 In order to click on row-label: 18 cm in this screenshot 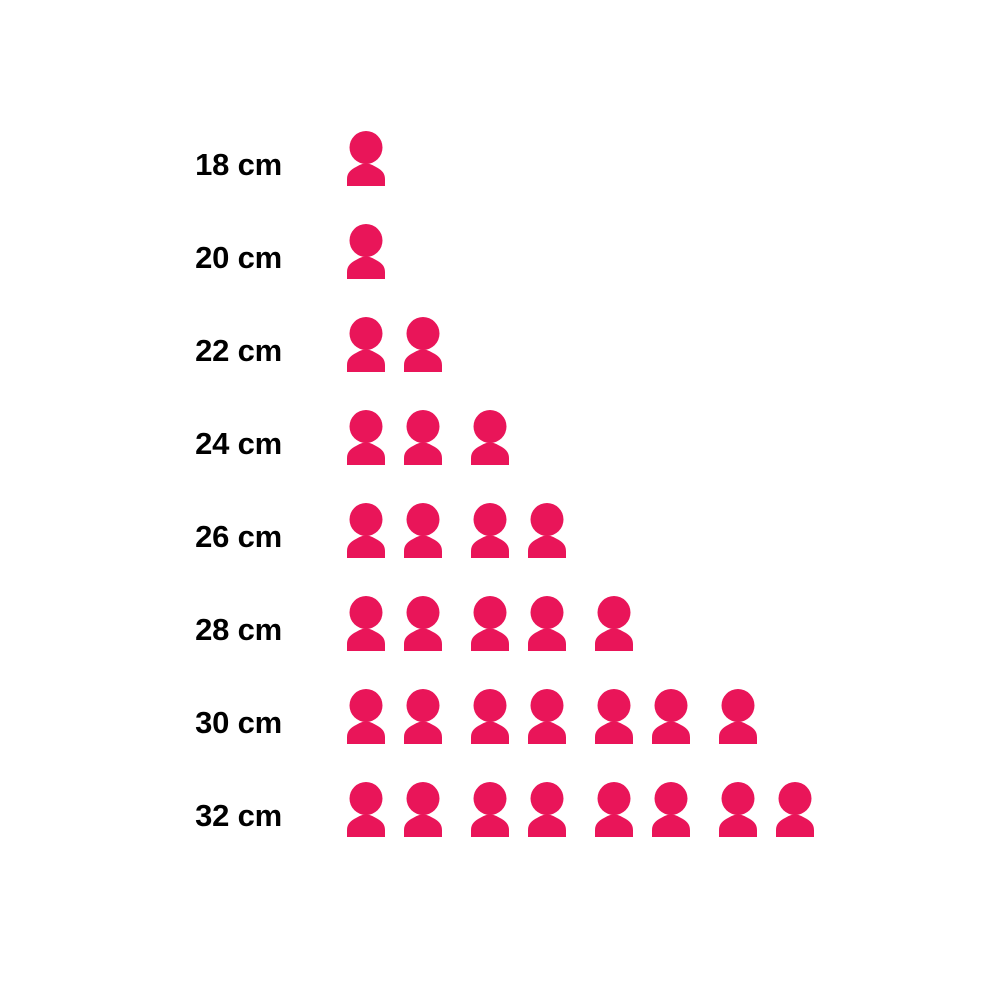, I will do `click(238, 164)`.